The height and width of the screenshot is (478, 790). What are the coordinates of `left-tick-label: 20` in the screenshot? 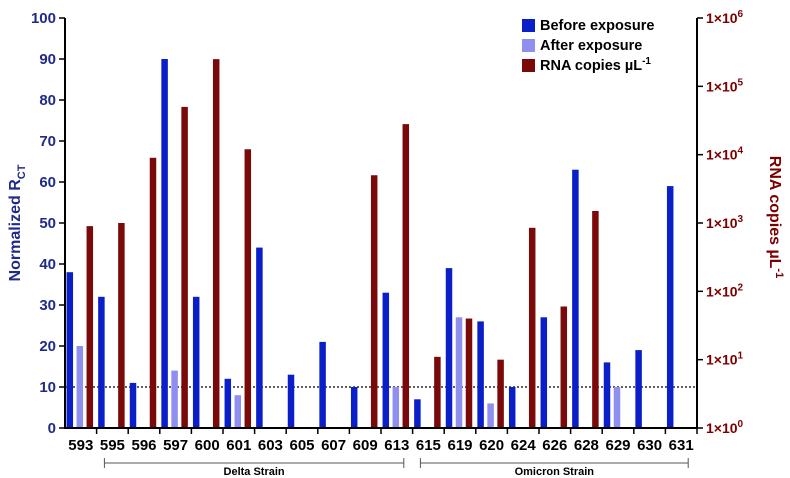 It's located at (47, 346).